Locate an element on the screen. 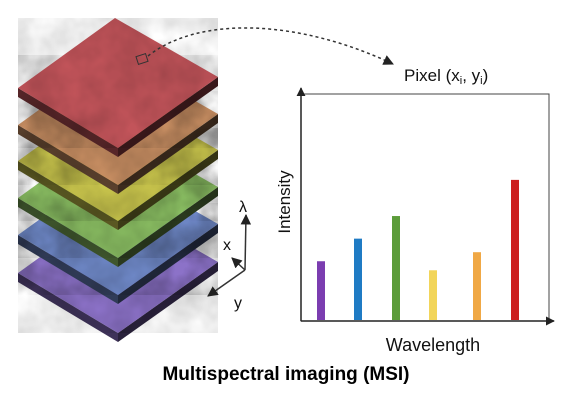 This screenshot has height=401, width=572. figure-caption: Multispectral imaging (MSI) is located at coordinates (286, 374).